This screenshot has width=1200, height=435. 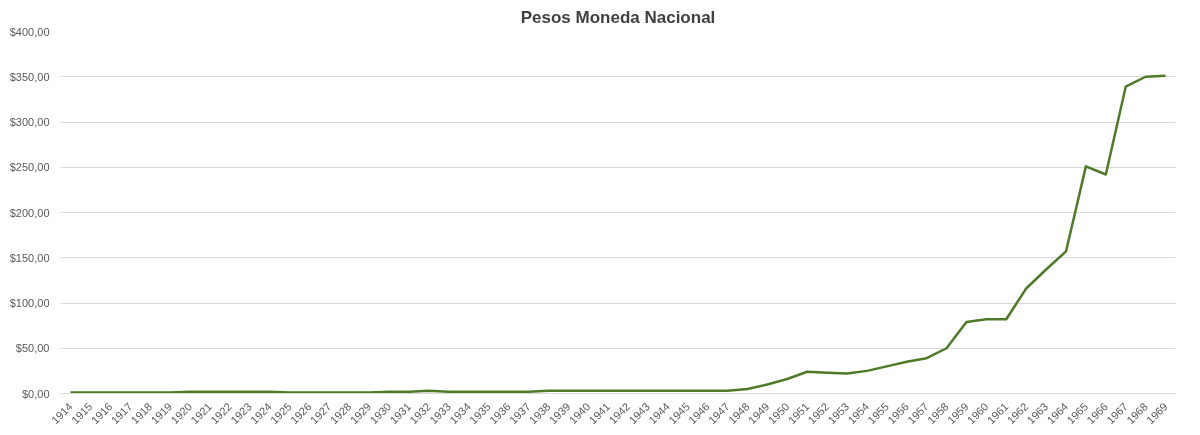 I want to click on y-tick-label: $350,00, so click(x=29, y=76).